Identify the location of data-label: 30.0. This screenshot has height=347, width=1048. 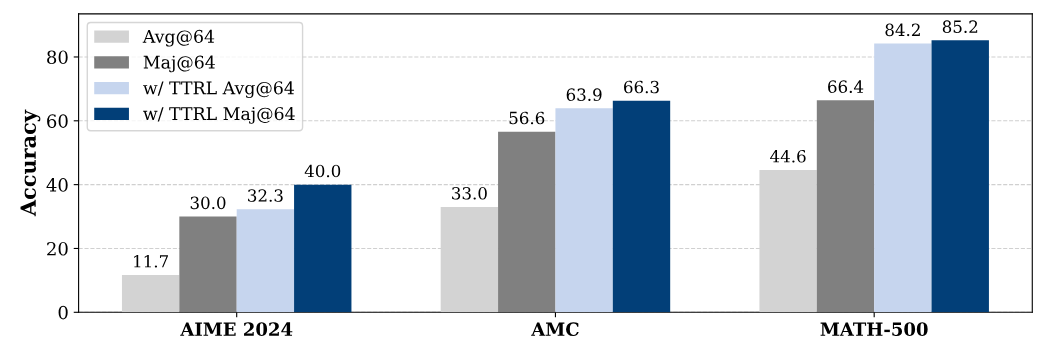
(208, 203).